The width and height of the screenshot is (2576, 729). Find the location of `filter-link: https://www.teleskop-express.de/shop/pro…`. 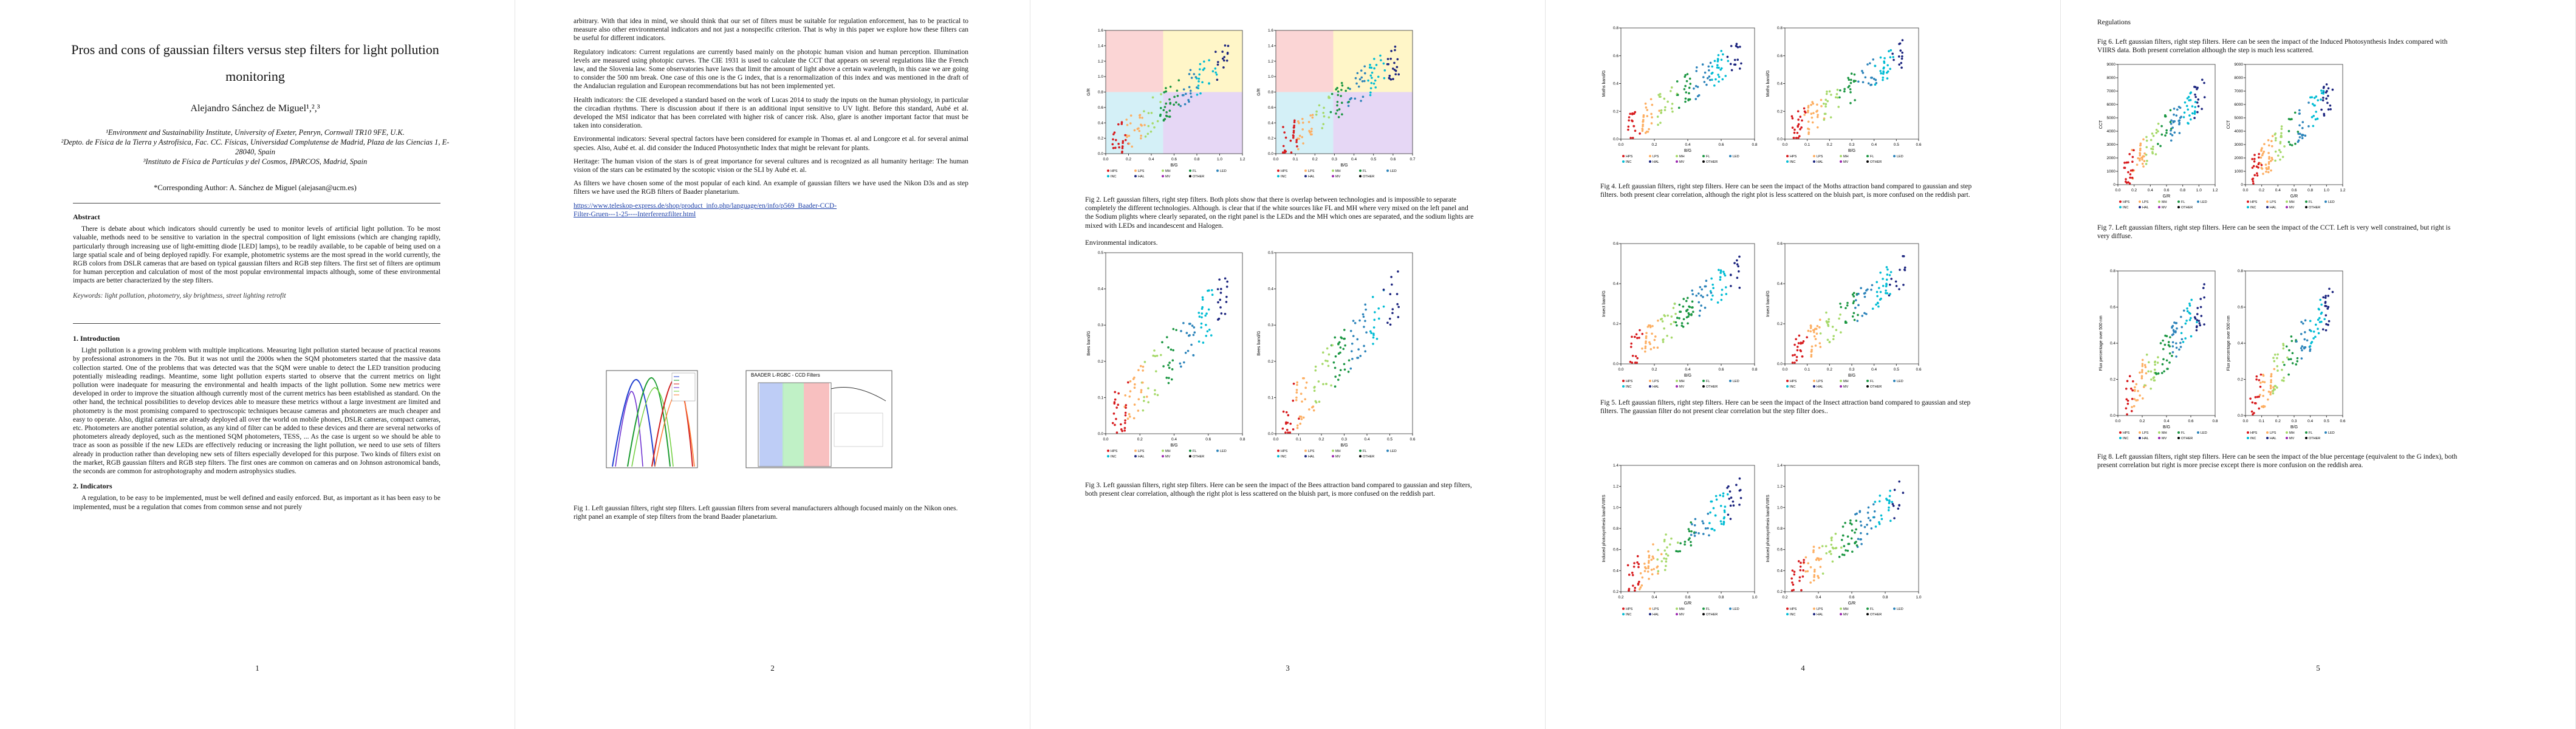

filter-link: https://www.teleskop-express.de/shop/pro… is located at coordinates (705, 210).